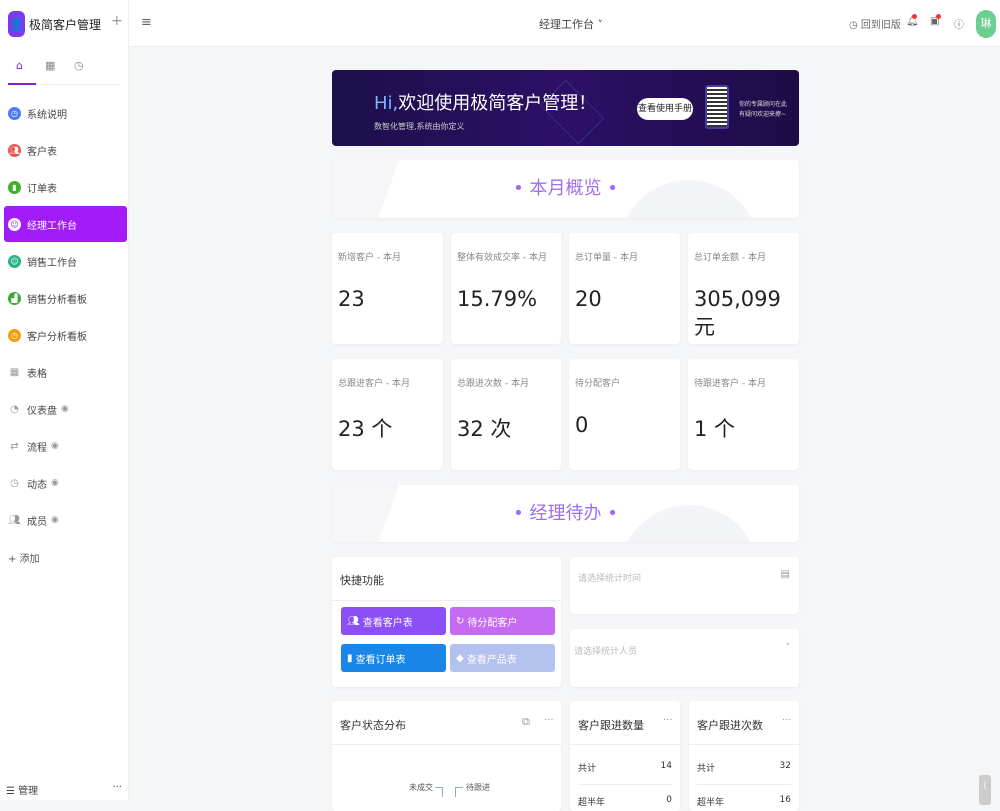 This screenshot has width=1000, height=811. Describe the element at coordinates (610, 579) in the screenshot. I see `time-filter-placeholder: 请选择统计时间` at that location.